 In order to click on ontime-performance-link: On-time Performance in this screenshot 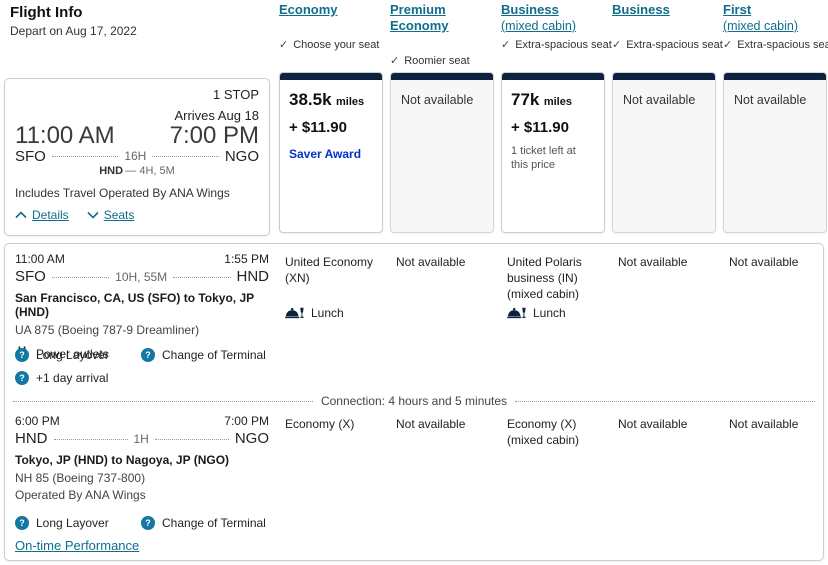, I will do `click(77, 545)`.